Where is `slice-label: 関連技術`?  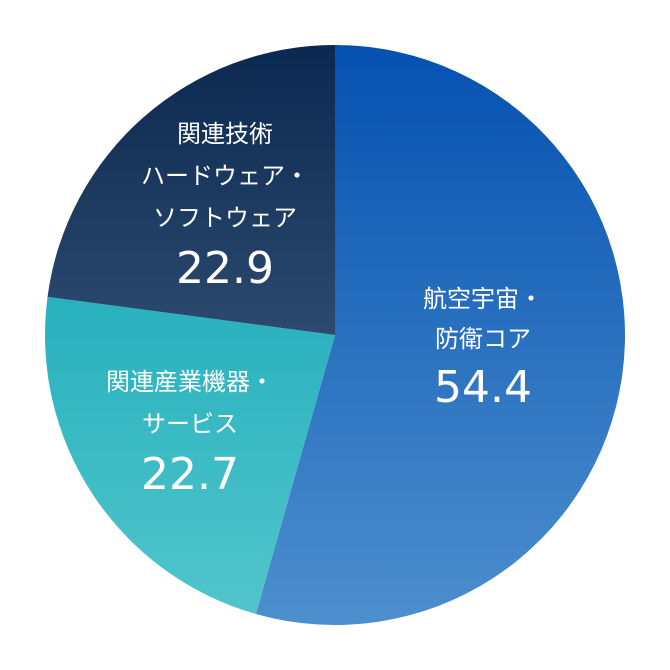 slice-label: 関連技術 is located at coordinates (225, 134).